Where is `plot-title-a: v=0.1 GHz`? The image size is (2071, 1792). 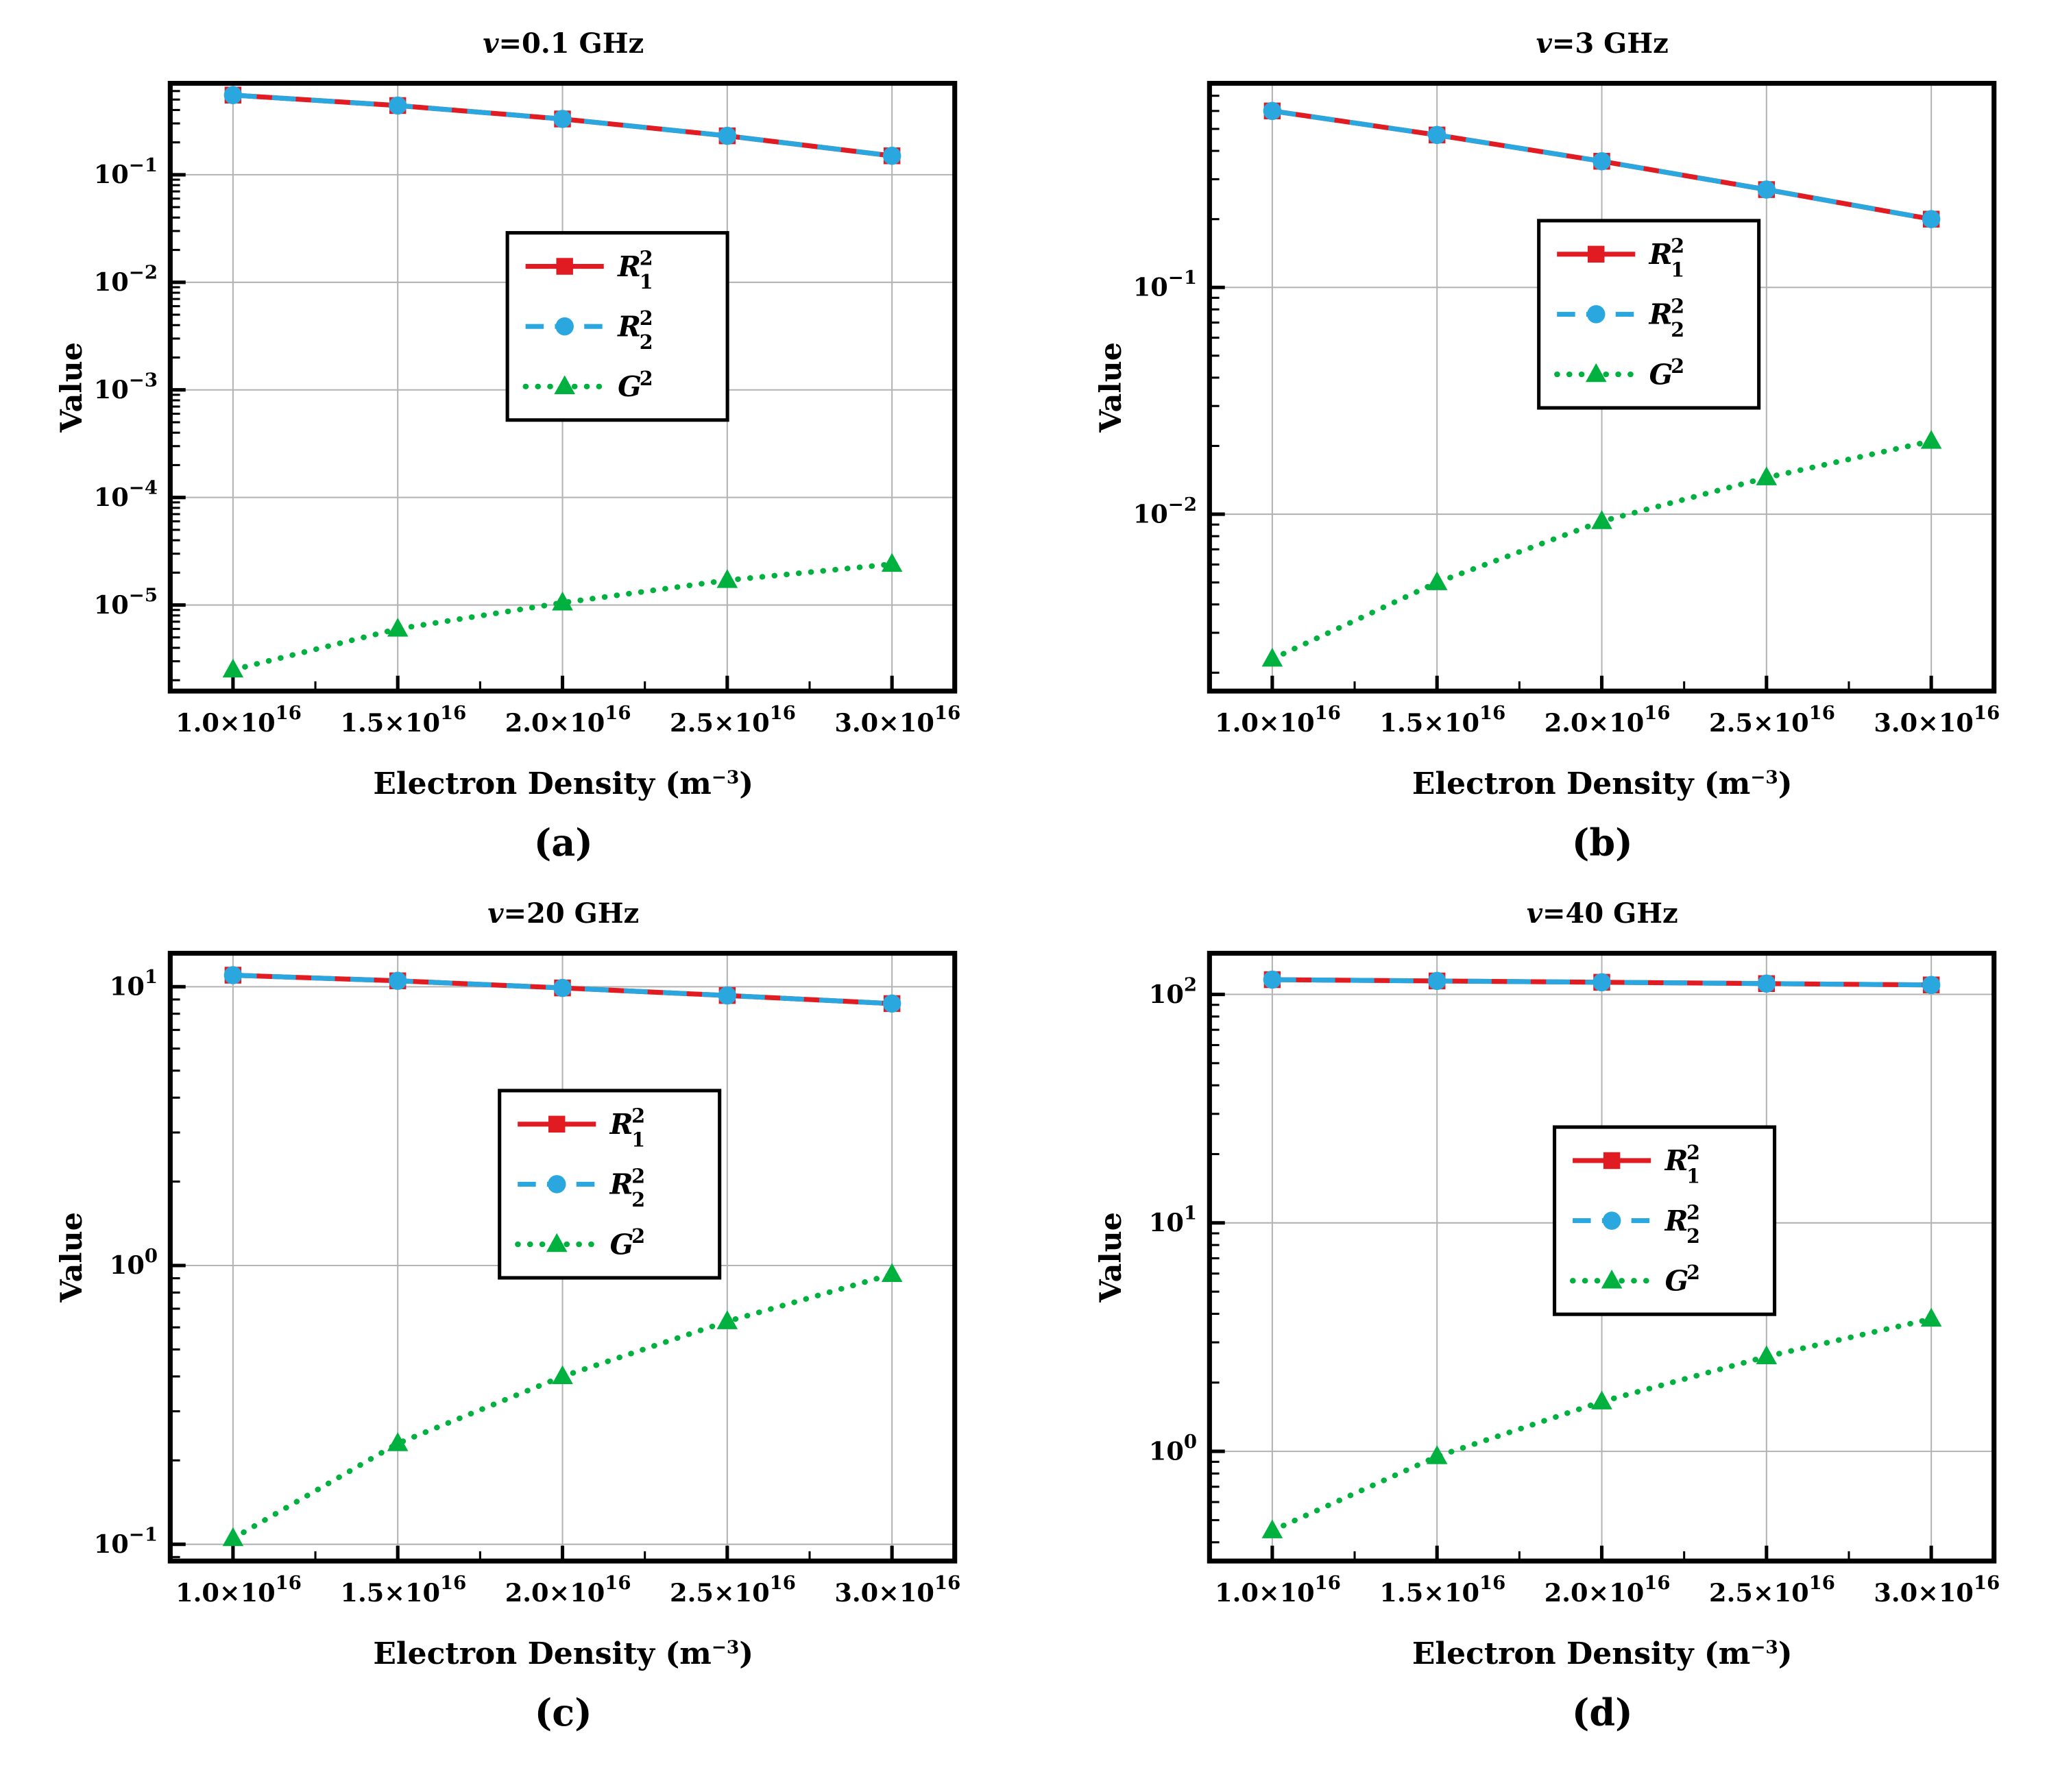 plot-title-a: v=0.1 GHz is located at coordinates (563, 44).